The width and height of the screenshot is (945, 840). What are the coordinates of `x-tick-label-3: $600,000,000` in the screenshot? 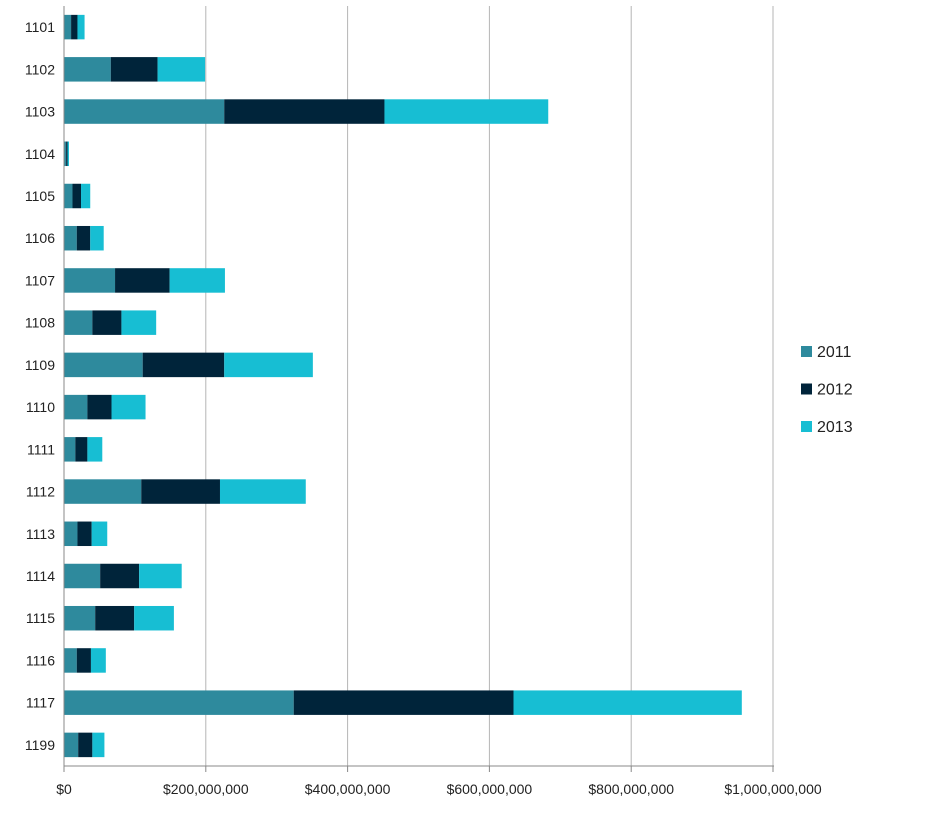 It's located at (490, 789).